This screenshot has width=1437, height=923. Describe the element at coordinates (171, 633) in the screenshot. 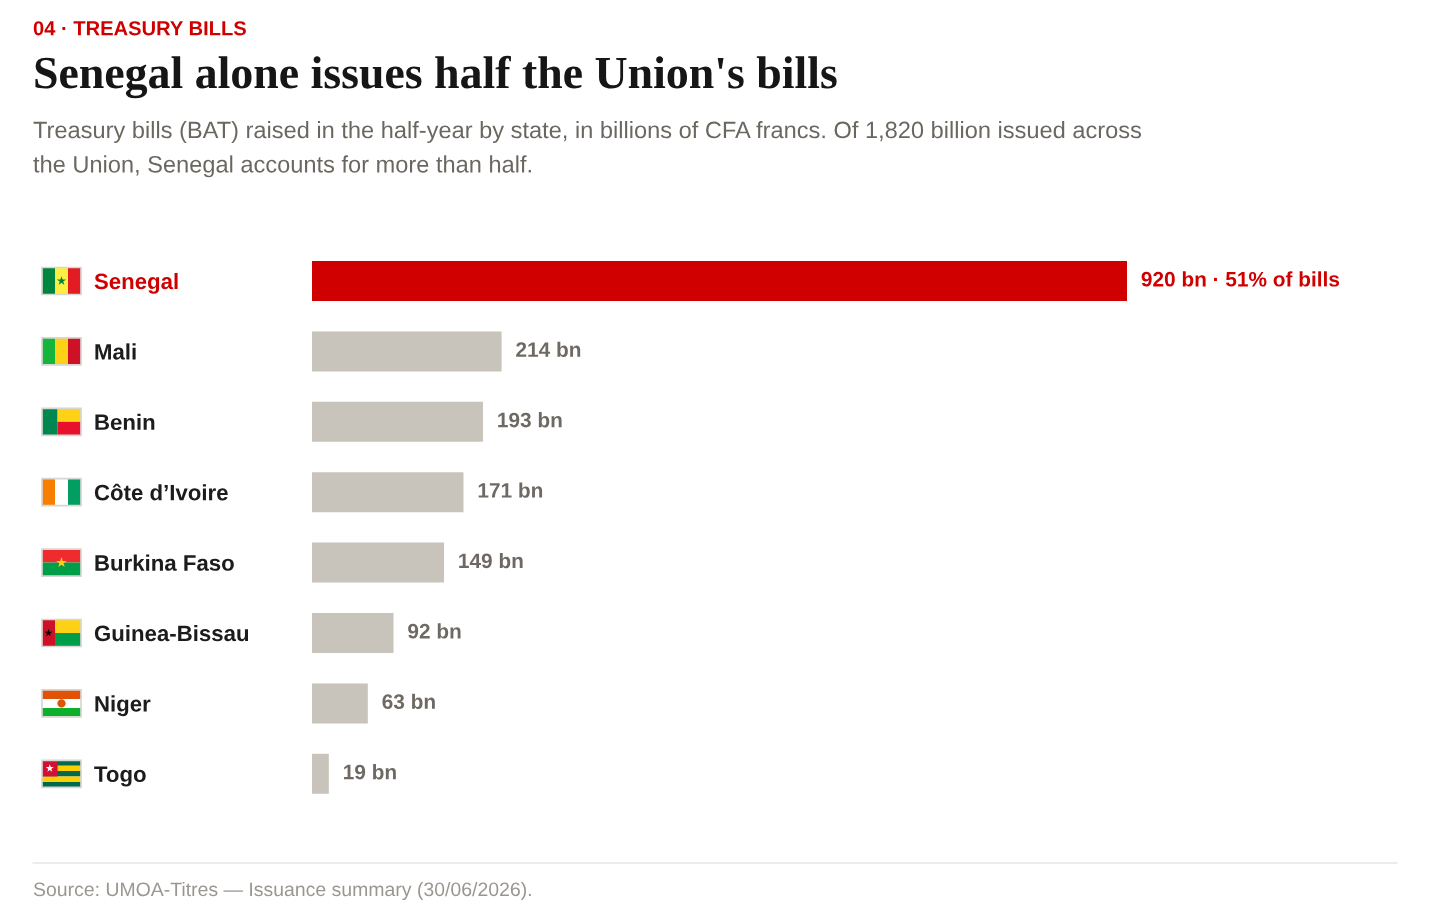

I see `y-tick-label: Guinea-Bissau` at that location.